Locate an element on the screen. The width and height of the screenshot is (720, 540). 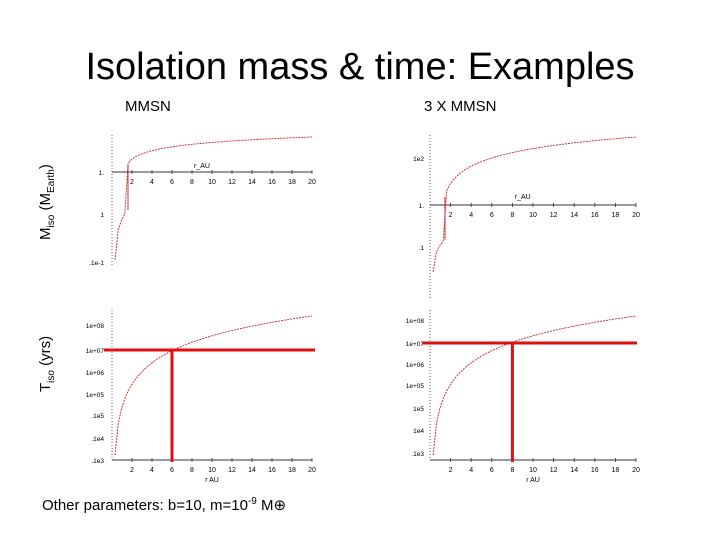
series-line-mass-3mmsn is located at coordinates (534, 204).